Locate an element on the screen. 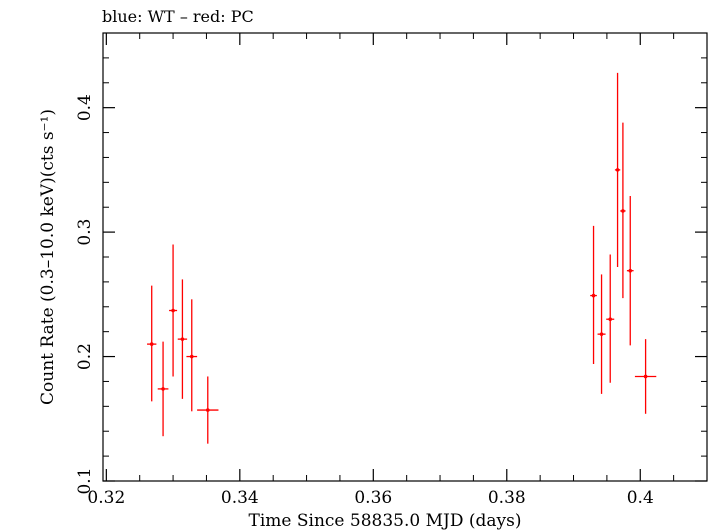 The height and width of the screenshot is (532, 709). chart-title: blue: WT – red: PC is located at coordinates (178, 16).